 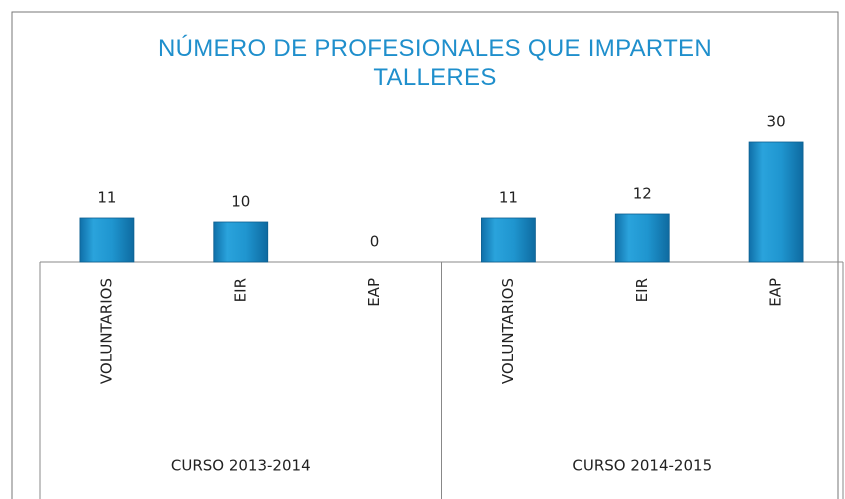 I want to click on data-label: 0, so click(x=375, y=242).